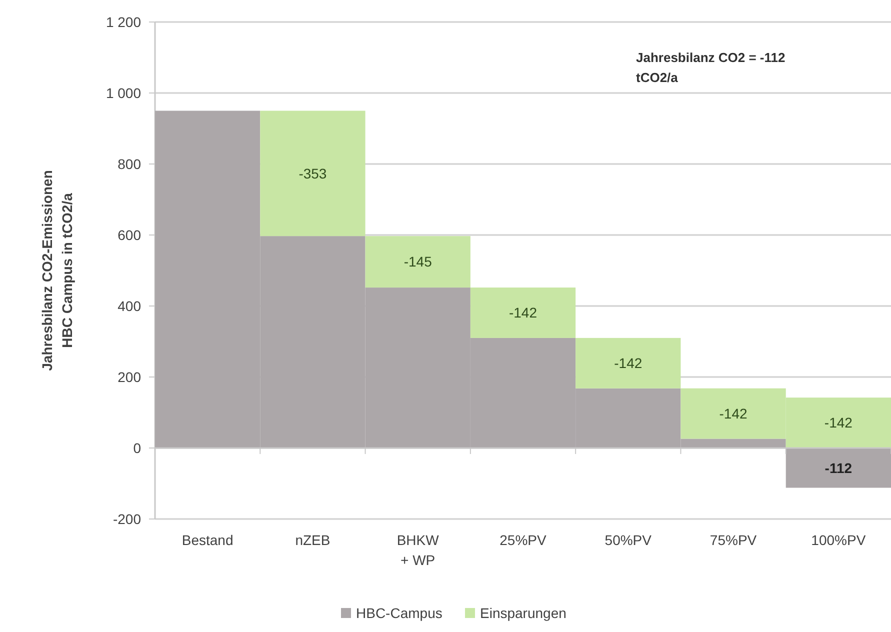 This screenshot has height=632, width=891. What do you see at coordinates (130, 234) in the screenshot?
I see `y-tick-label: 600` at bounding box center [130, 234].